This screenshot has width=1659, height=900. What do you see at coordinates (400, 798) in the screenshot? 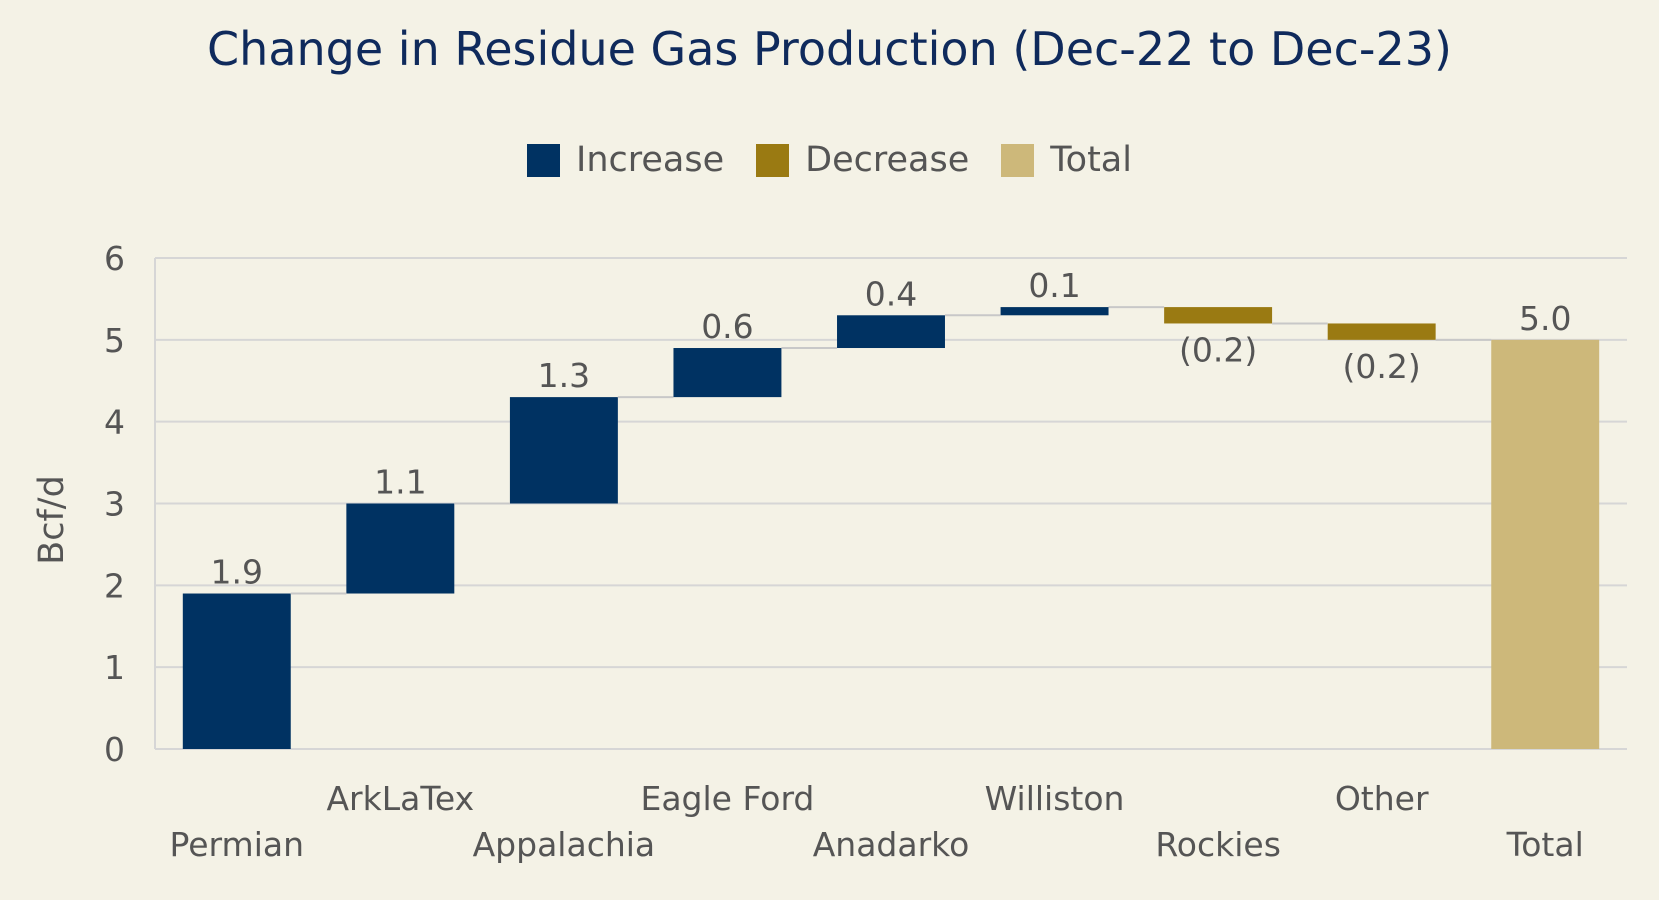
I see `category-label: ArkLaTex` at bounding box center [400, 798].